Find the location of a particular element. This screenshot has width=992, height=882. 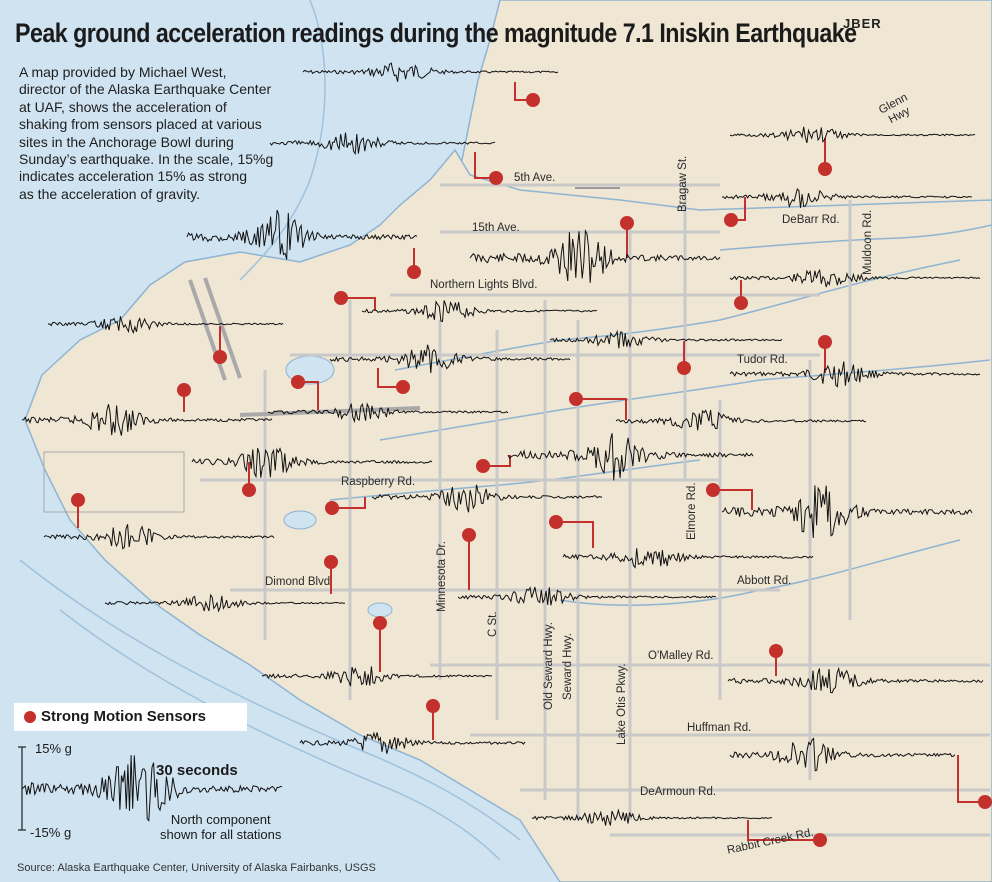

scale-trace is located at coordinates (152, 788).